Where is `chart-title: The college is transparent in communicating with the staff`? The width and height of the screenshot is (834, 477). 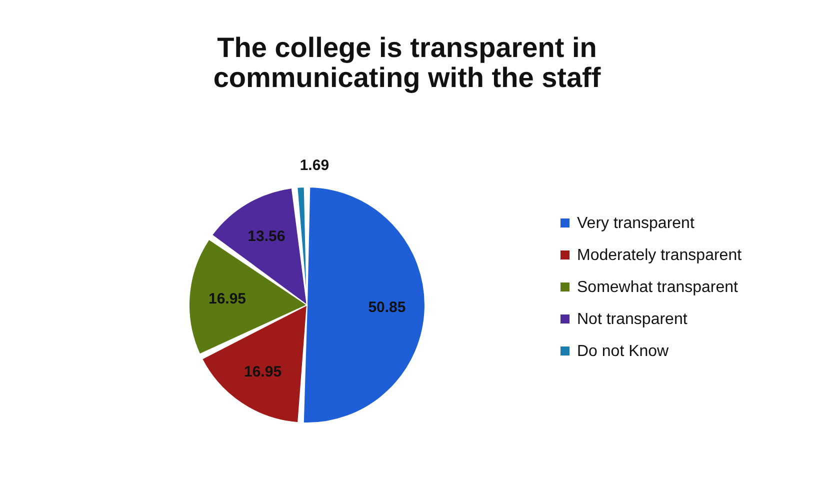 chart-title: The college is transparent in communicating with the staff is located at coordinates (407, 62).